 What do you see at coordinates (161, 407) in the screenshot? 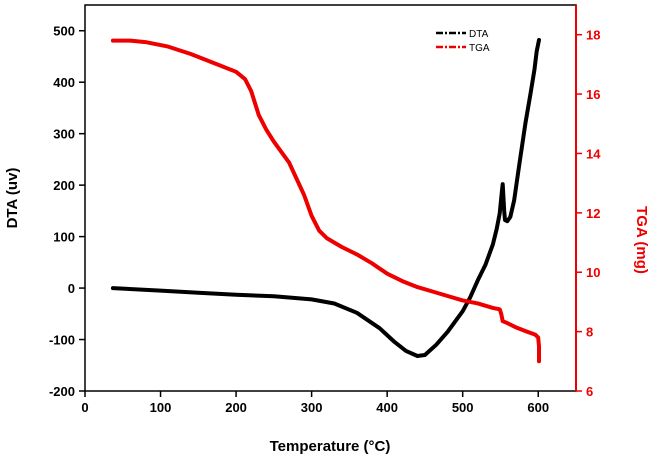
I see `x-tick-label-100: 100` at bounding box center [161, 407].